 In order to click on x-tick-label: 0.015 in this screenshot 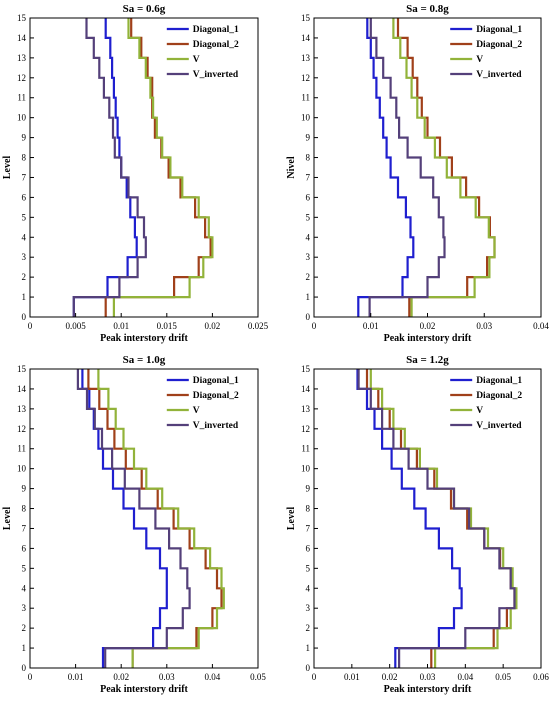, I will do `click(167, 326)`.